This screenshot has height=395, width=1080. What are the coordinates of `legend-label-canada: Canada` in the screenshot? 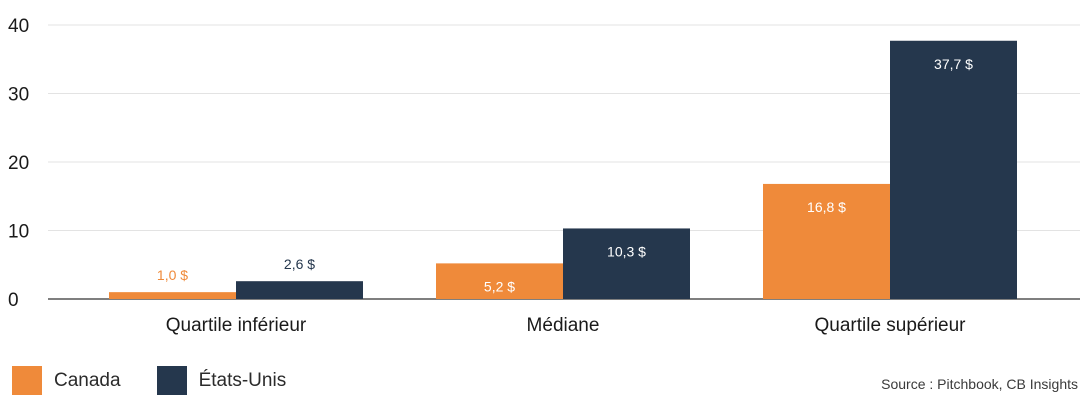 It's located at (87, 380).